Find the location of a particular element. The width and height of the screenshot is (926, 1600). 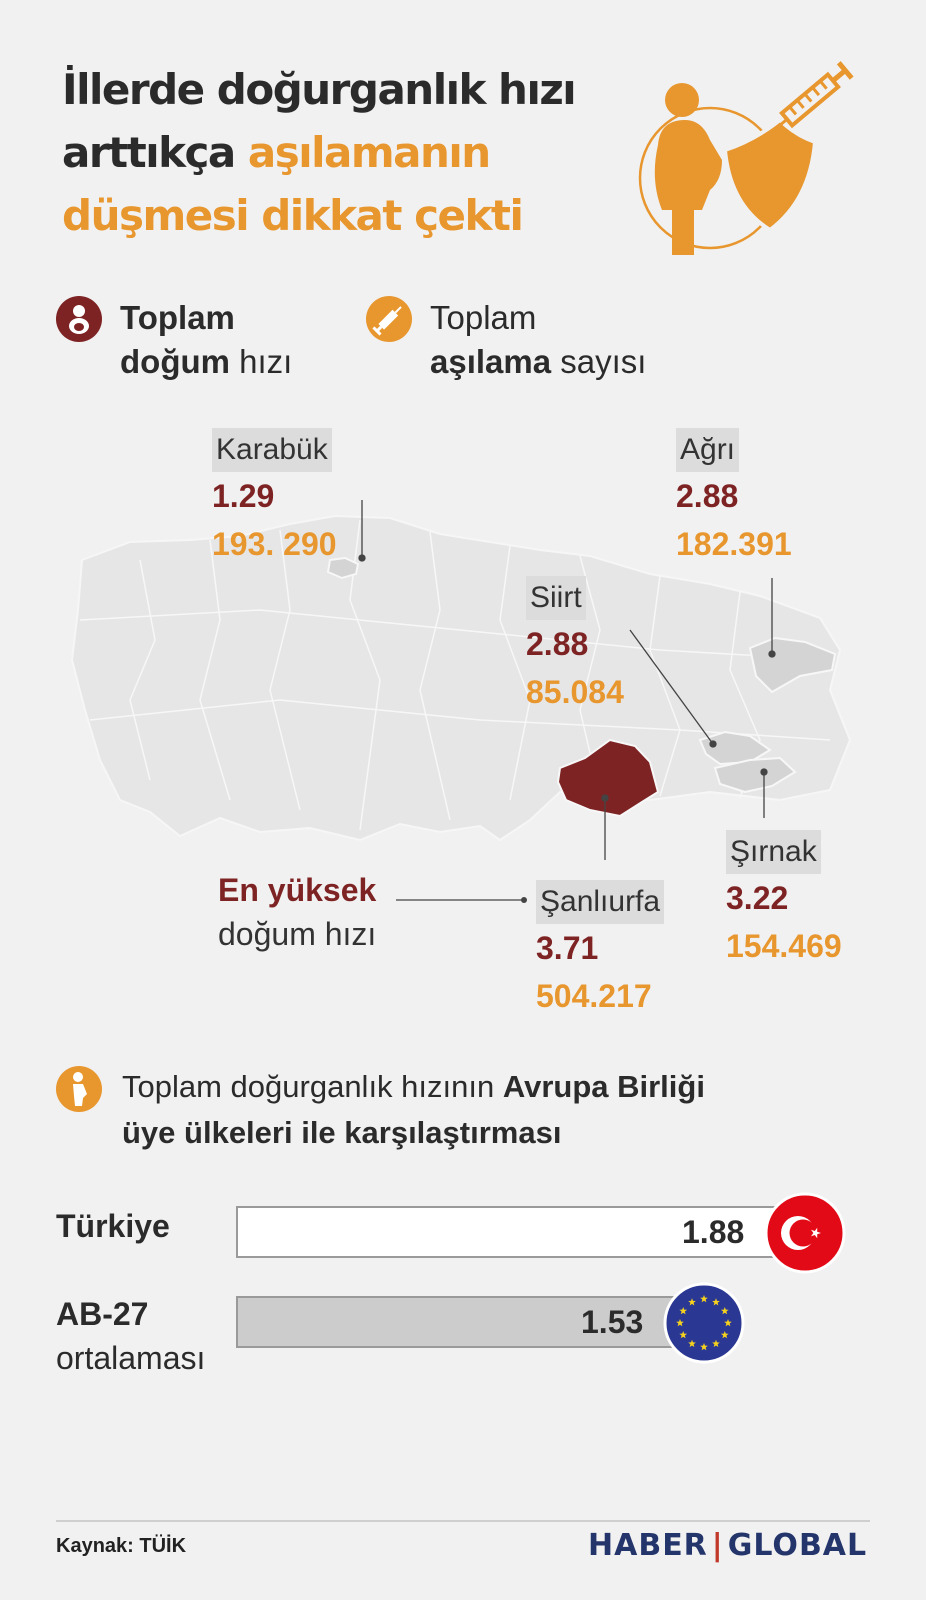

logo-right: GLOBAL is located at coordinates (797, 1545).